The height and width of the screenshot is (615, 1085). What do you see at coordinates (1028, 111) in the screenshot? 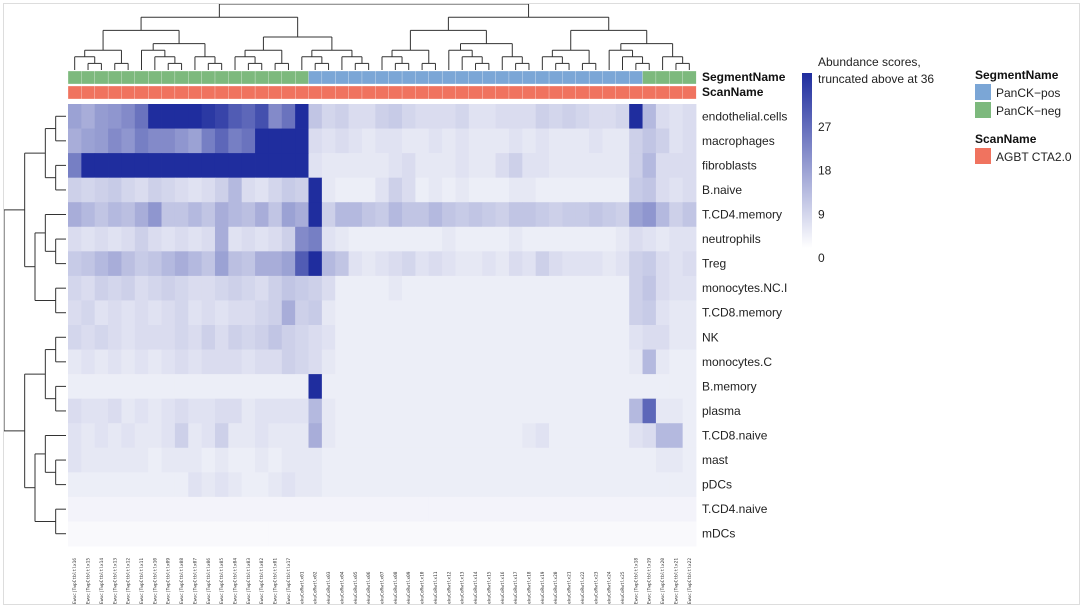
I see `segment-legend-label: PanCK−neg` at bounding box center [1028, 111].